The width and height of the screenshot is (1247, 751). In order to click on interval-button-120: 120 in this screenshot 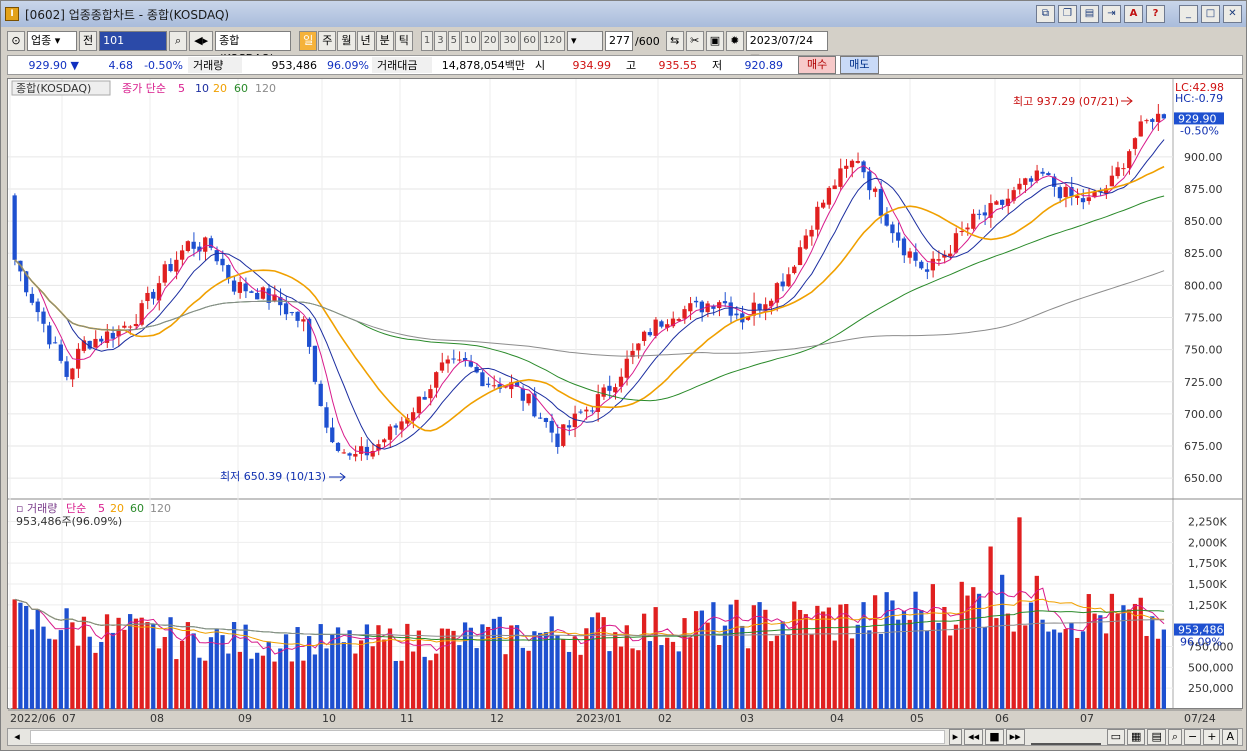, I will do `click(552, 41)`.